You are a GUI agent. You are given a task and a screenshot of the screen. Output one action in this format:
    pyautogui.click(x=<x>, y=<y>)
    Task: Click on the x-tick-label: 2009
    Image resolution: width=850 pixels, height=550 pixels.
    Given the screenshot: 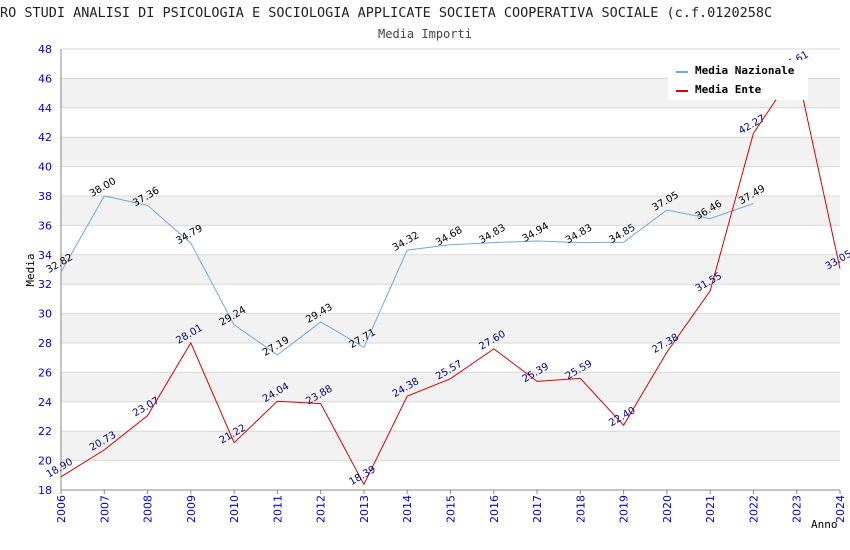 What is the action you would take?
    pyautogui.click(x=191, y=509)
    